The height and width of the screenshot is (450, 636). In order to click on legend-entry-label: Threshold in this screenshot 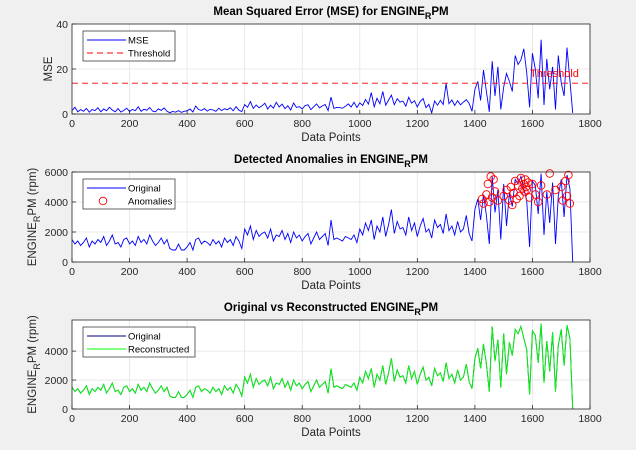, I will do `click(149, 54)`.